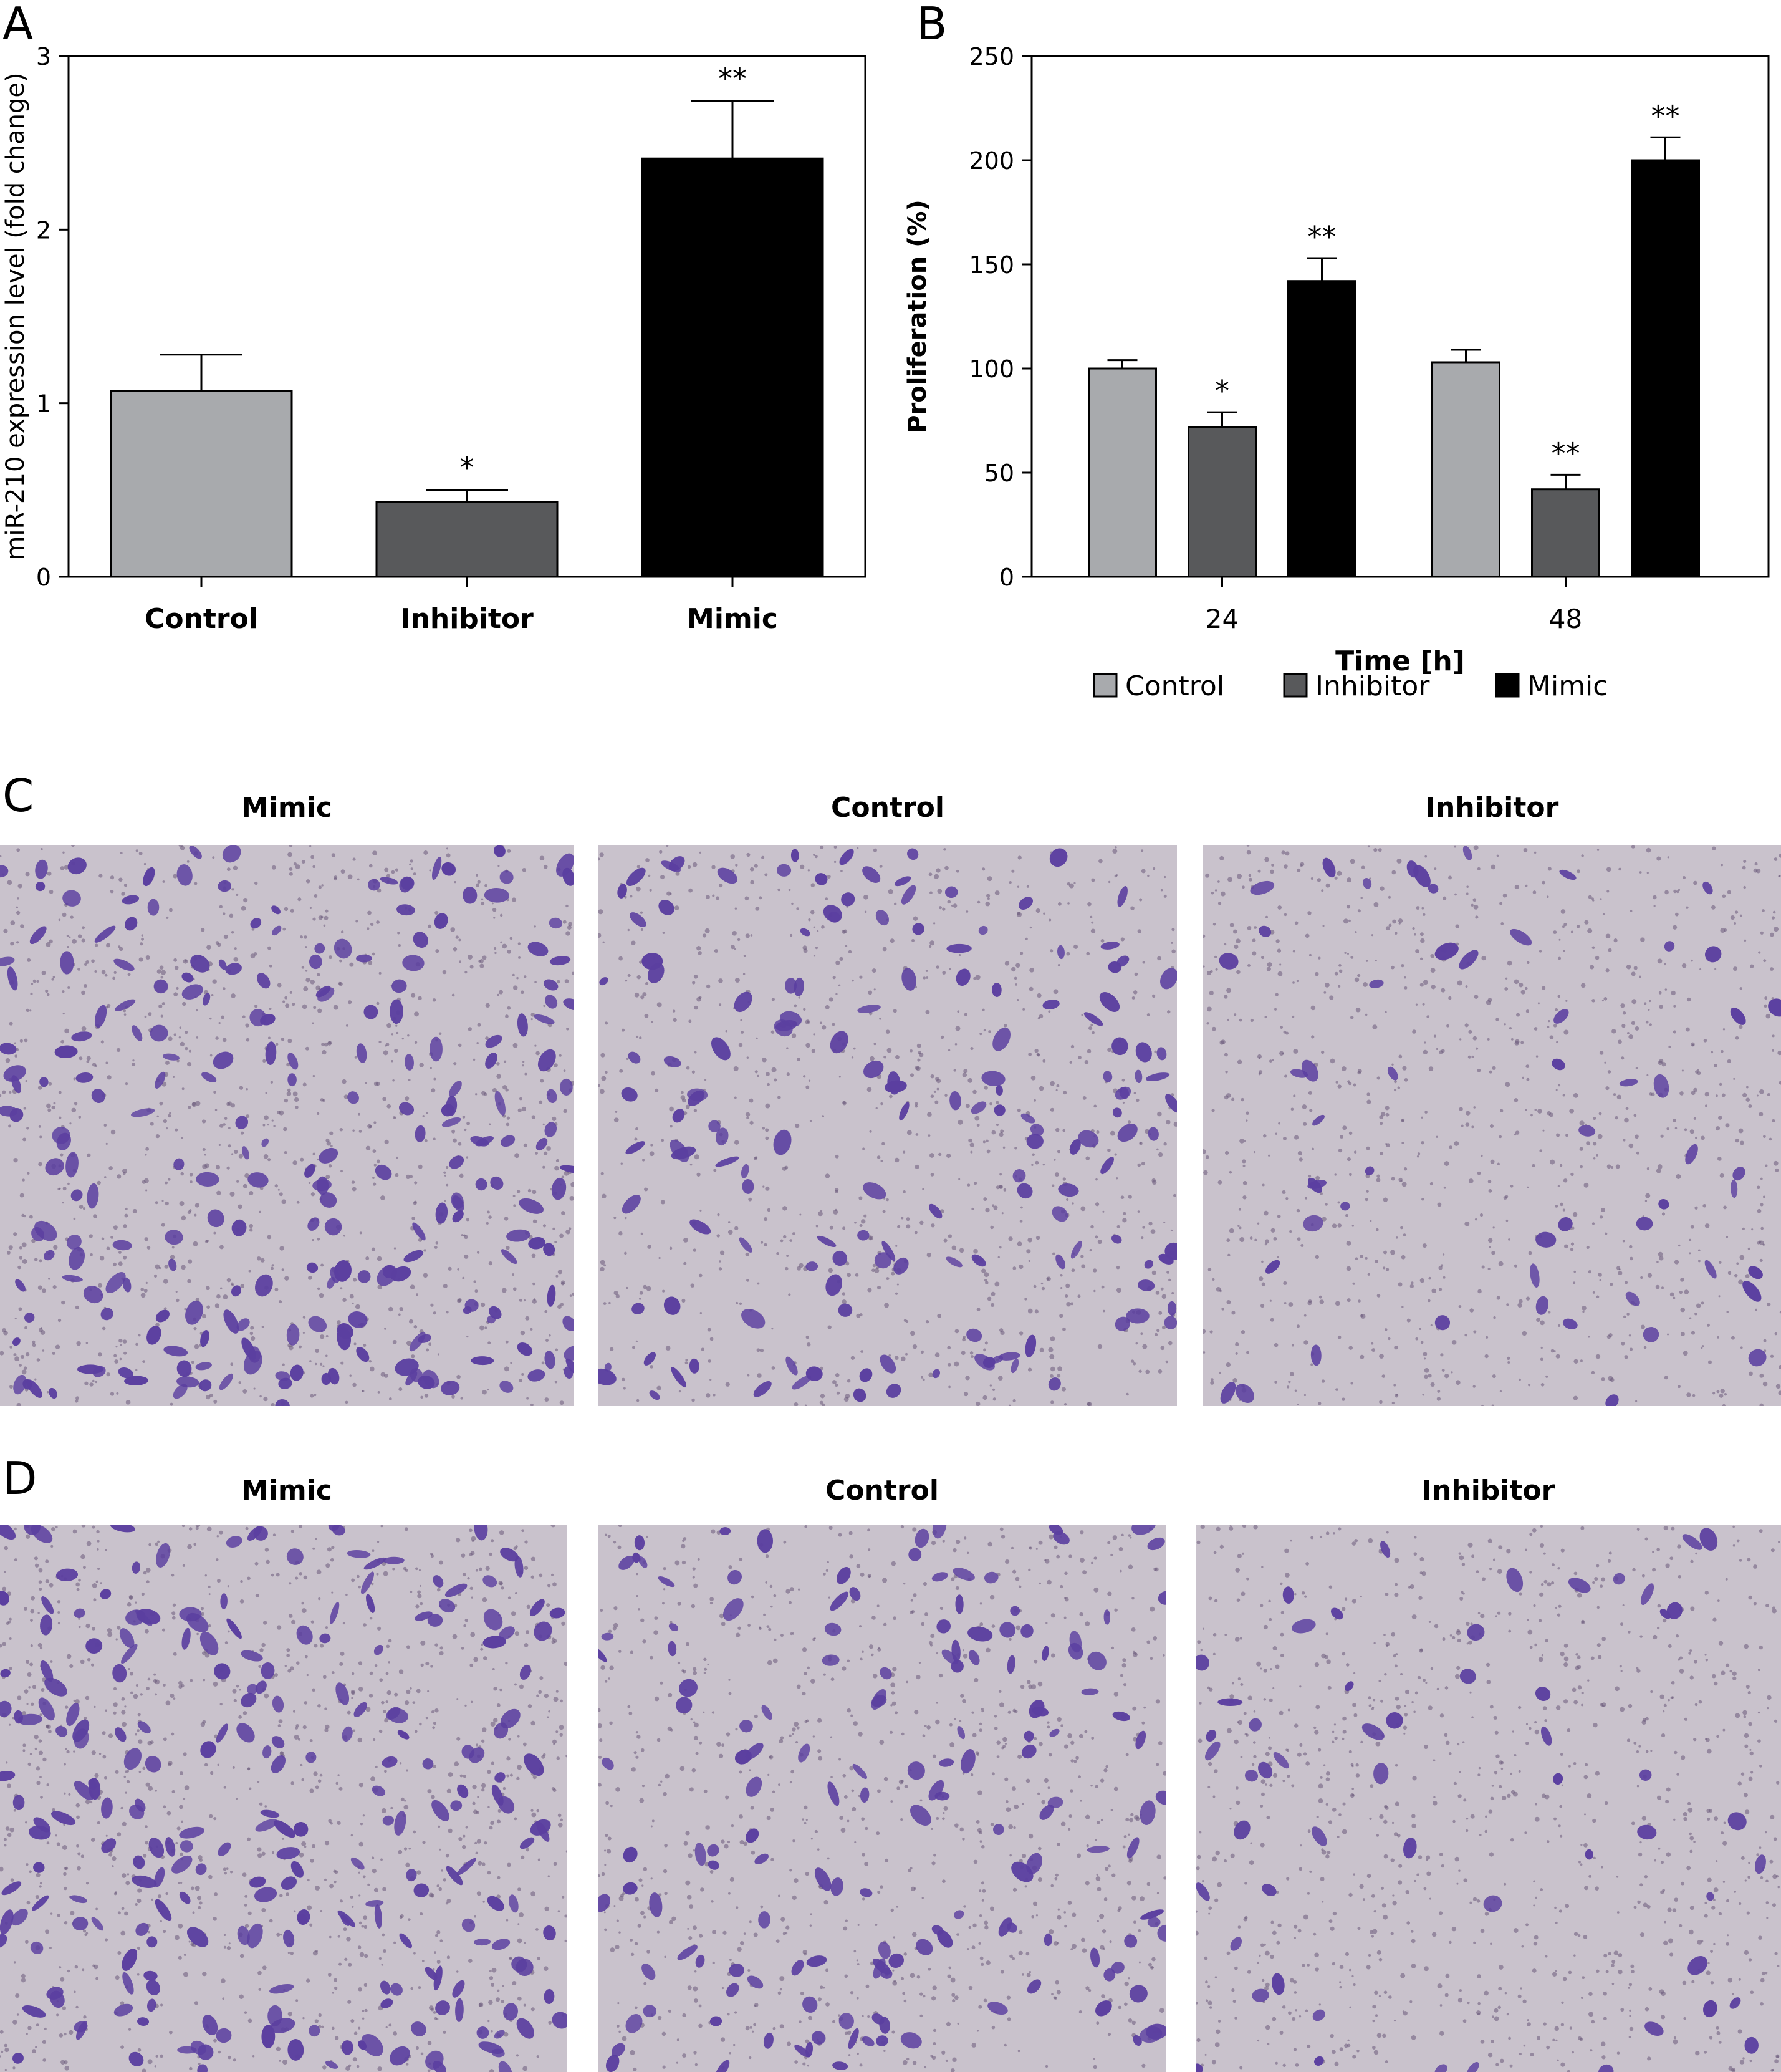  I want to click on micrograph-title-d-control: Control, so click(882, 1490).